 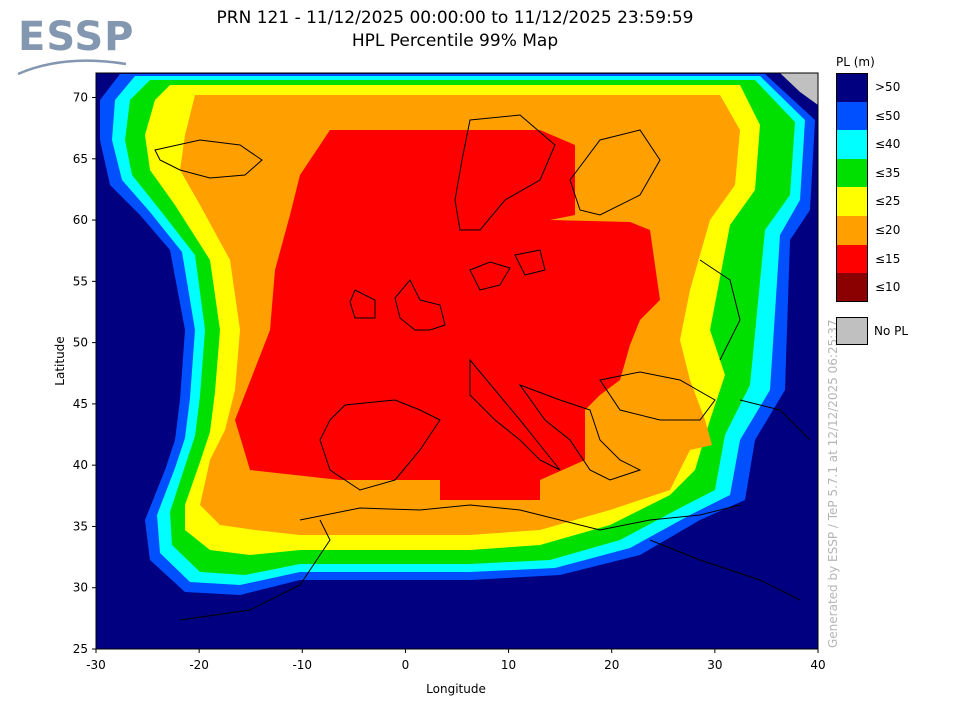 I want to click on y-tick-label: 50, so click(x=80, y=343).